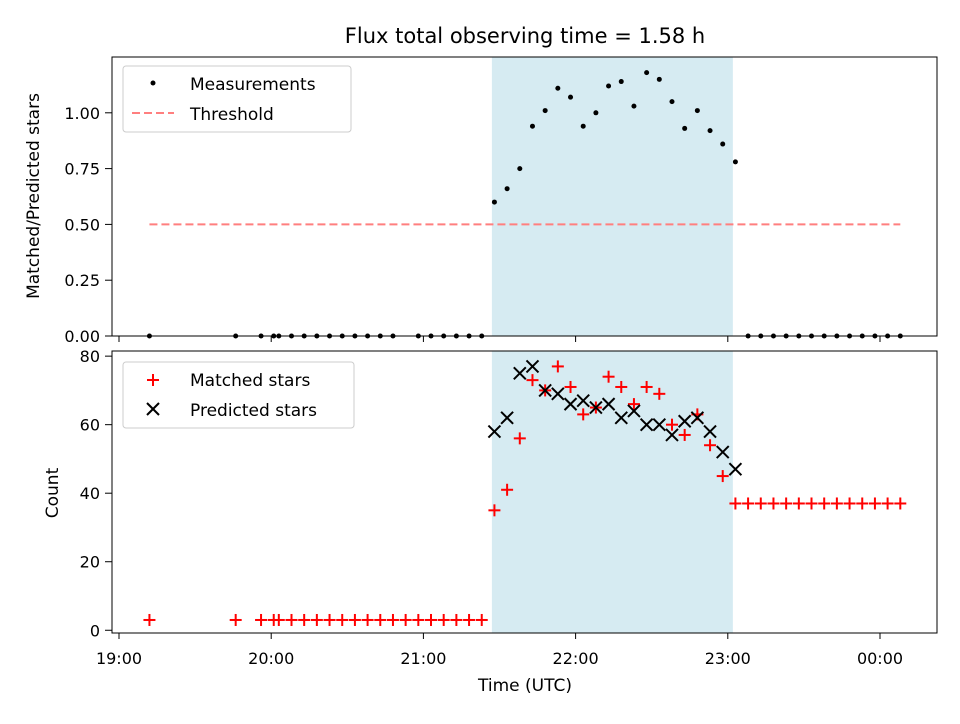  Describe the element at coordinates (82, 224) in the screenshot. I see `top-y-tick-label: 0.50` at that location.